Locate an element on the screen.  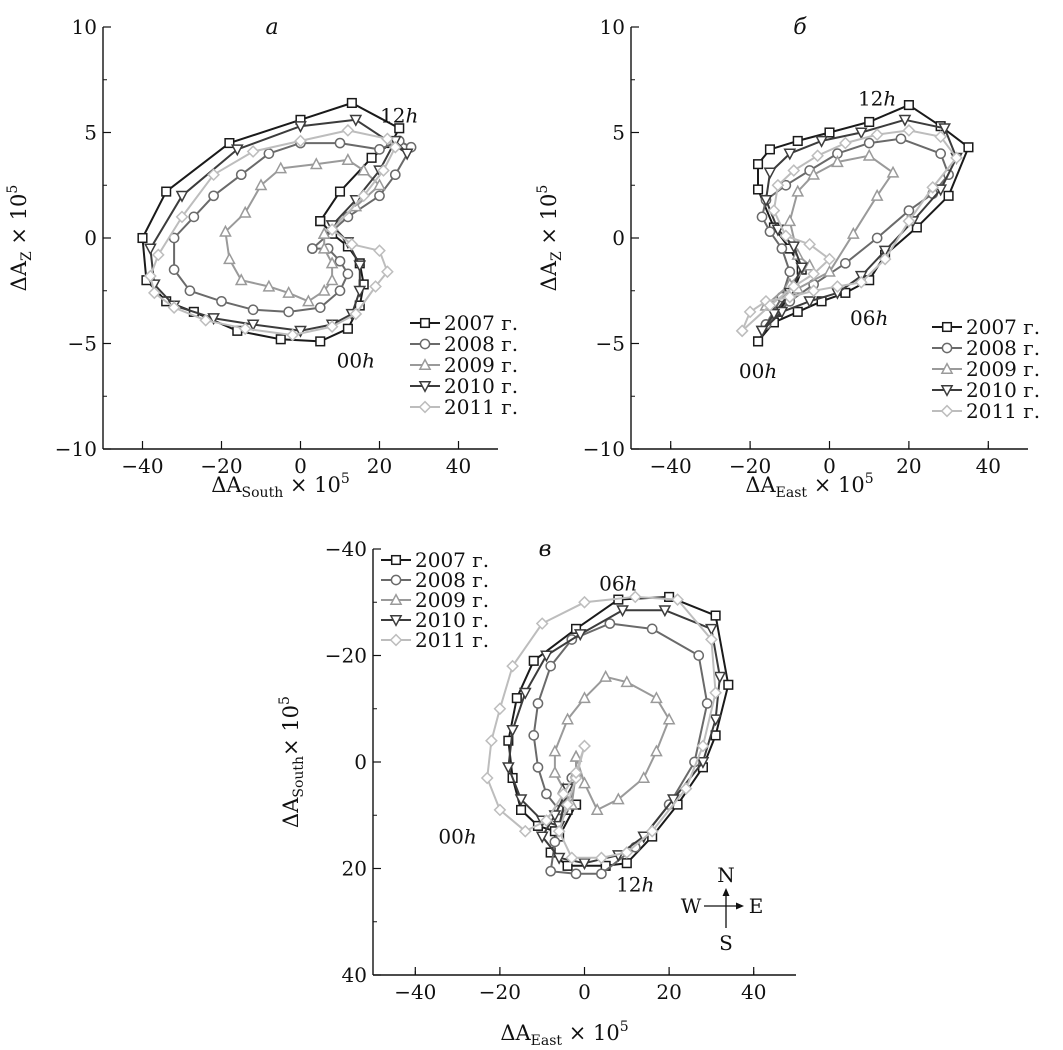
series-2007 г. is located at coordinates (618, 731).